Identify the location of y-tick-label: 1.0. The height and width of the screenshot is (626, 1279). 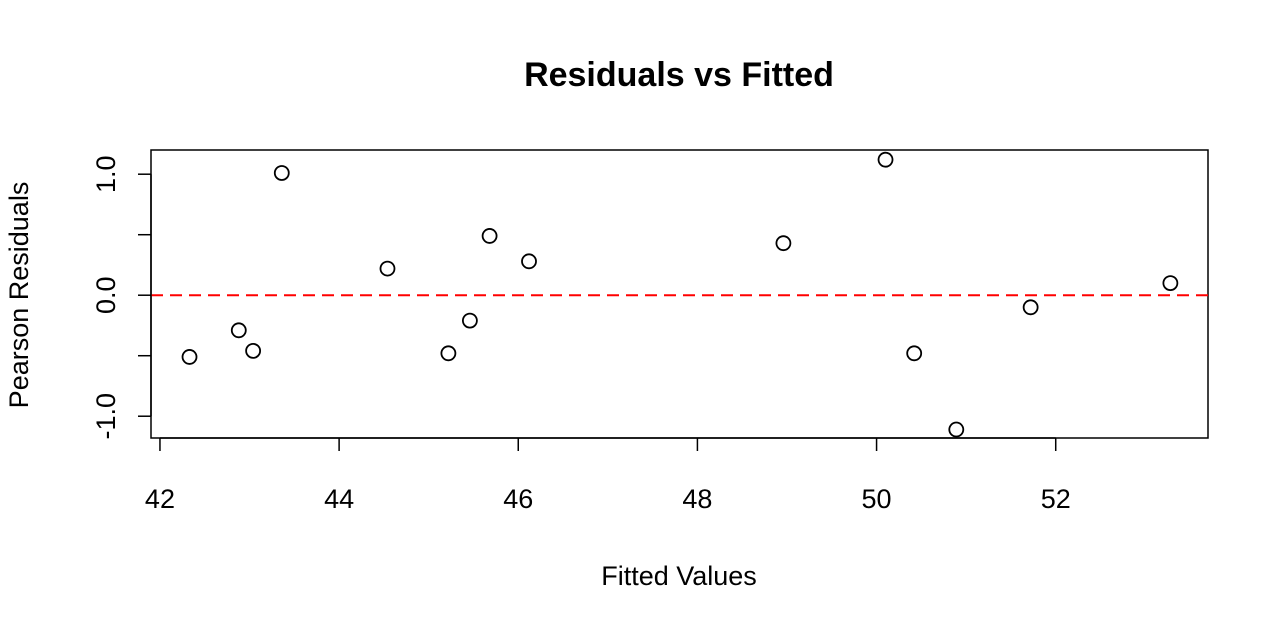
(106, 174).